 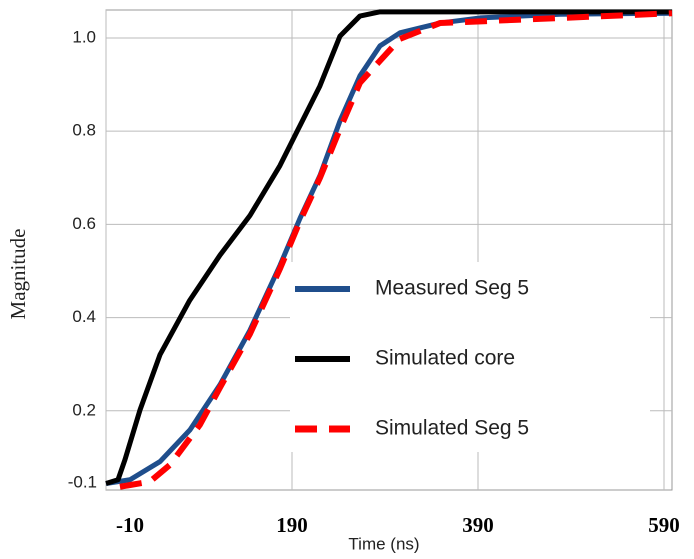 I want to click on y-axis-label: Magnitude, so click(x=18, y=274).